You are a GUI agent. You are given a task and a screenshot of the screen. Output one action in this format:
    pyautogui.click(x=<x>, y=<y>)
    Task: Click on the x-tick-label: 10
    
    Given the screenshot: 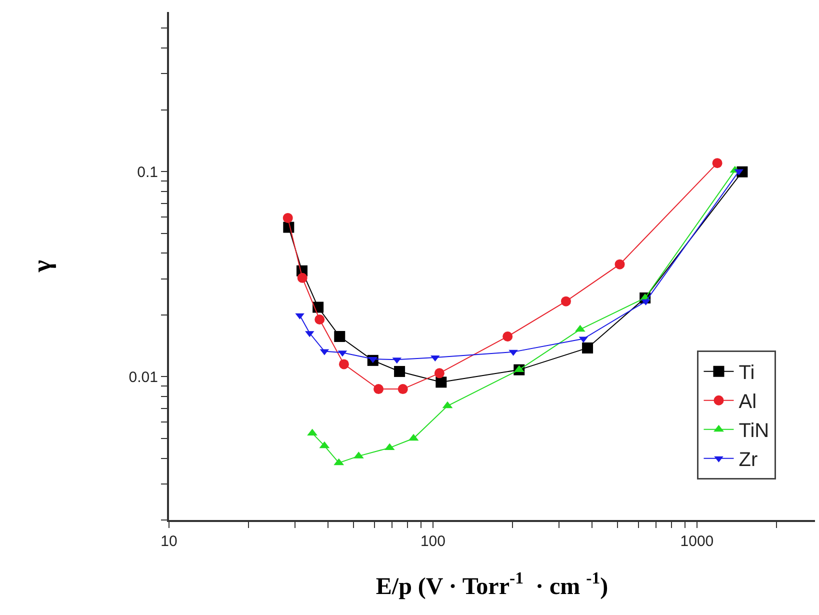 What is the action you would take?
    pyautogui.click(x=169, y=541)
    